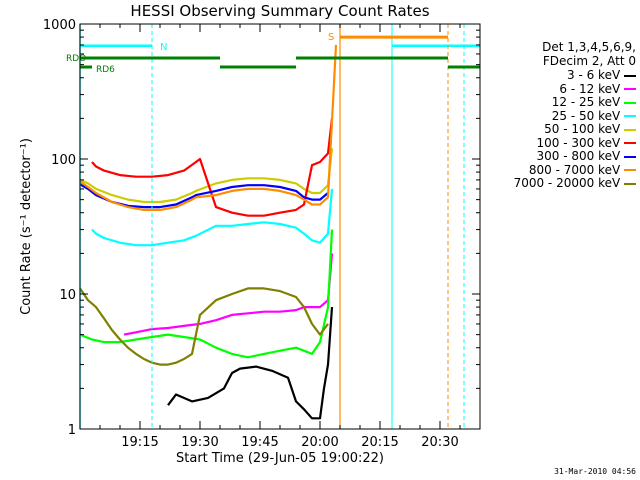 The height and width of the screenshot is (480, 640). What do you see at coordinates (580, 142) in the screenshot?
I see `legend-entry-label: 100 - 300 keV` at bounding box center [580, 142].